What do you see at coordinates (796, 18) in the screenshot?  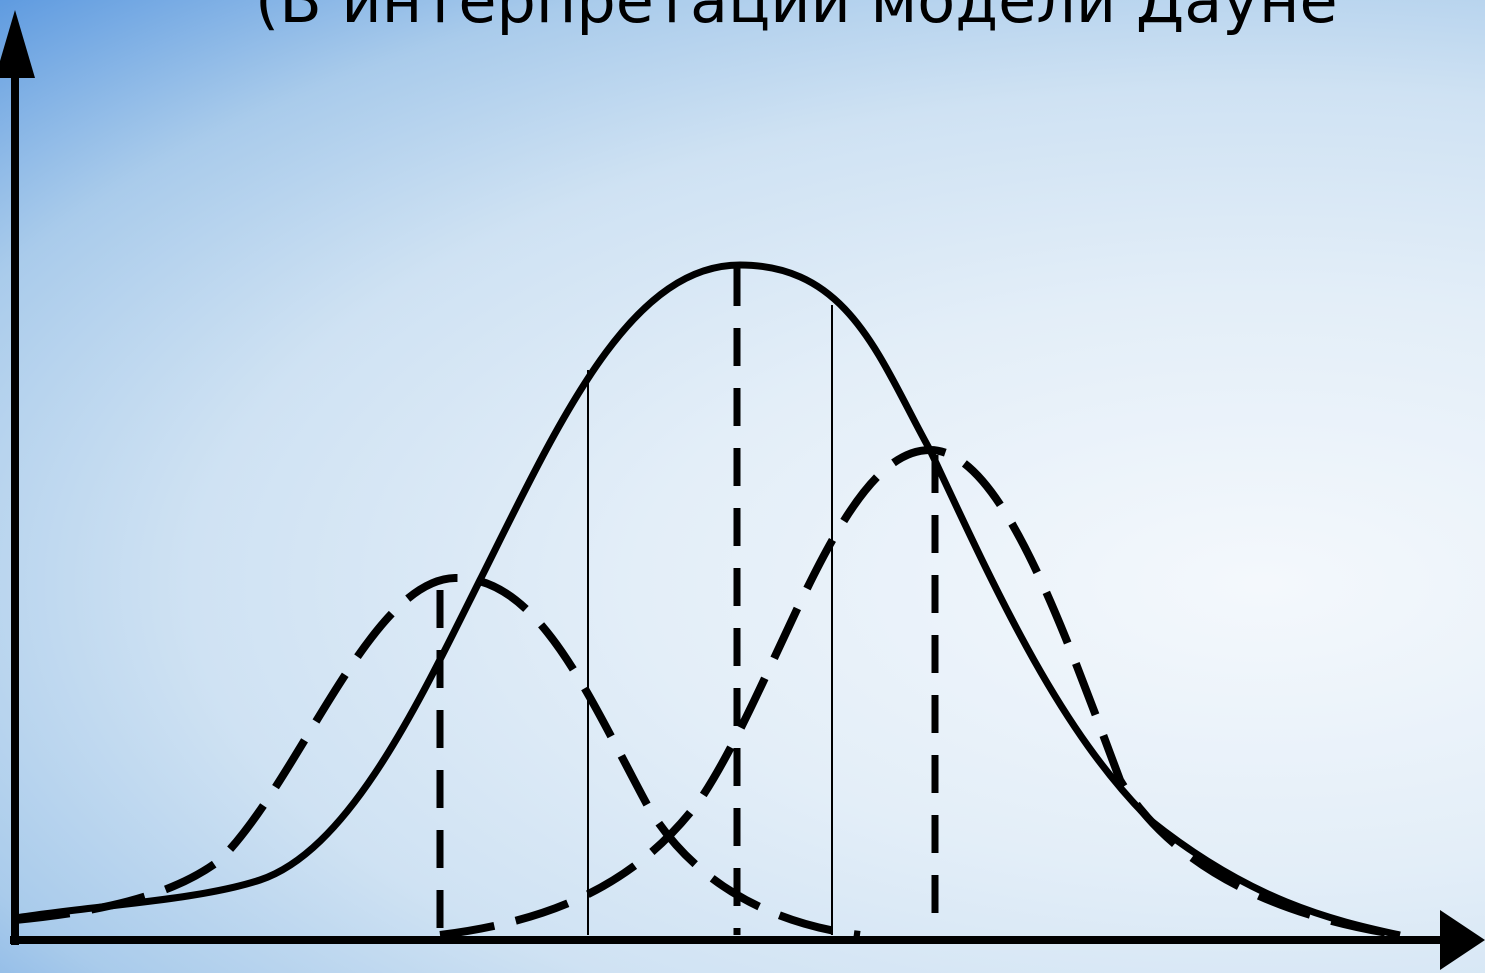 I see `slide-title: (В интерпретации модели Дауне` at bounding box center [796, 18].